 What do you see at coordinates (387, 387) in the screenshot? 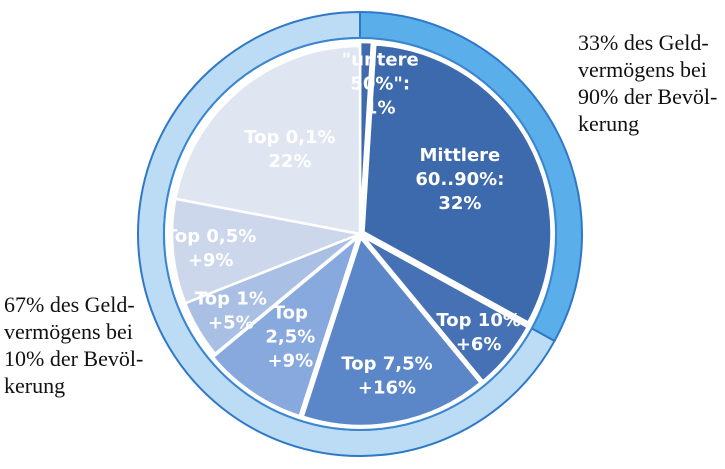
I see `slice-label-3-line-1: +16%` at bounding box center [387, 387].